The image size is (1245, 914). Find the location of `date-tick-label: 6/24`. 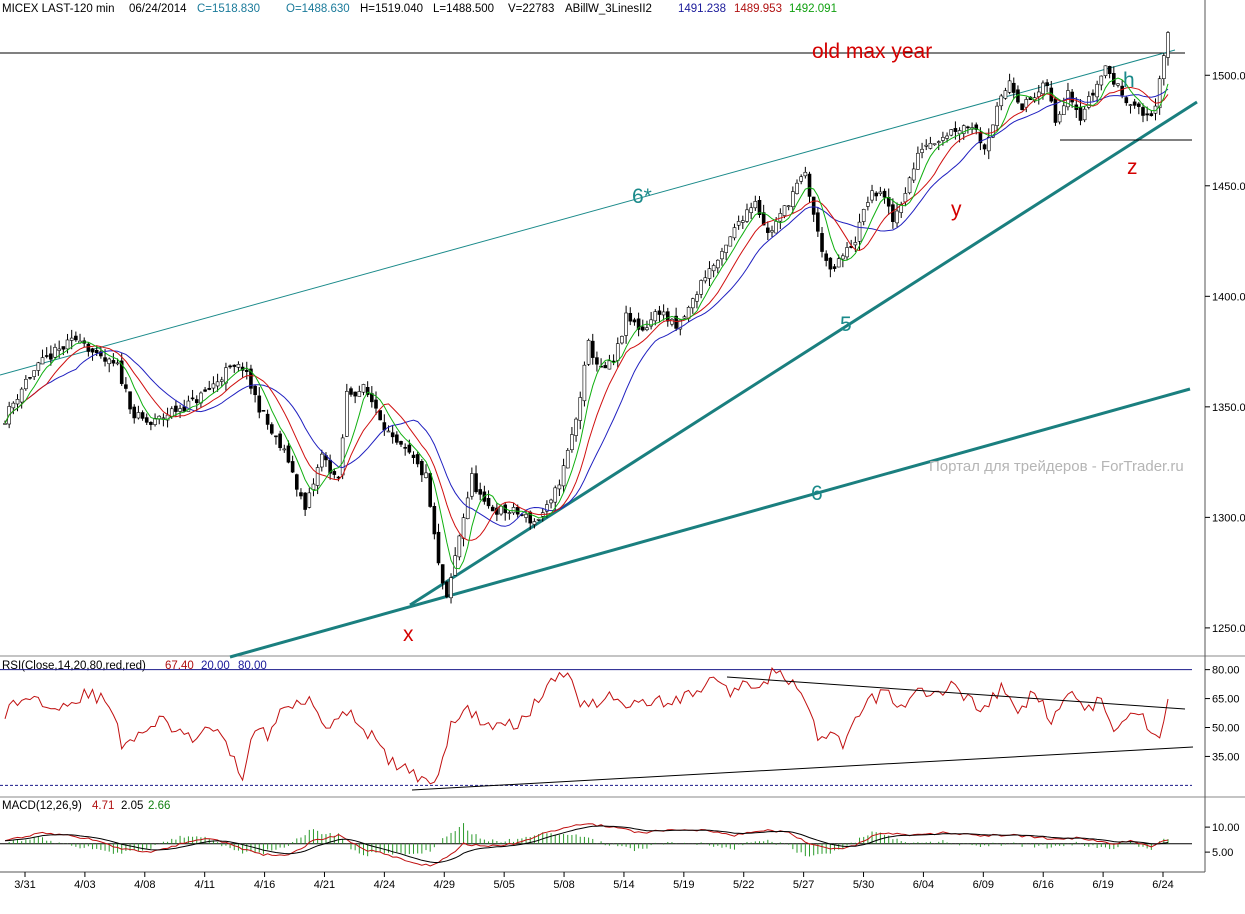

date-tick-label: 6/24 is located at coordinates (1162, 885).